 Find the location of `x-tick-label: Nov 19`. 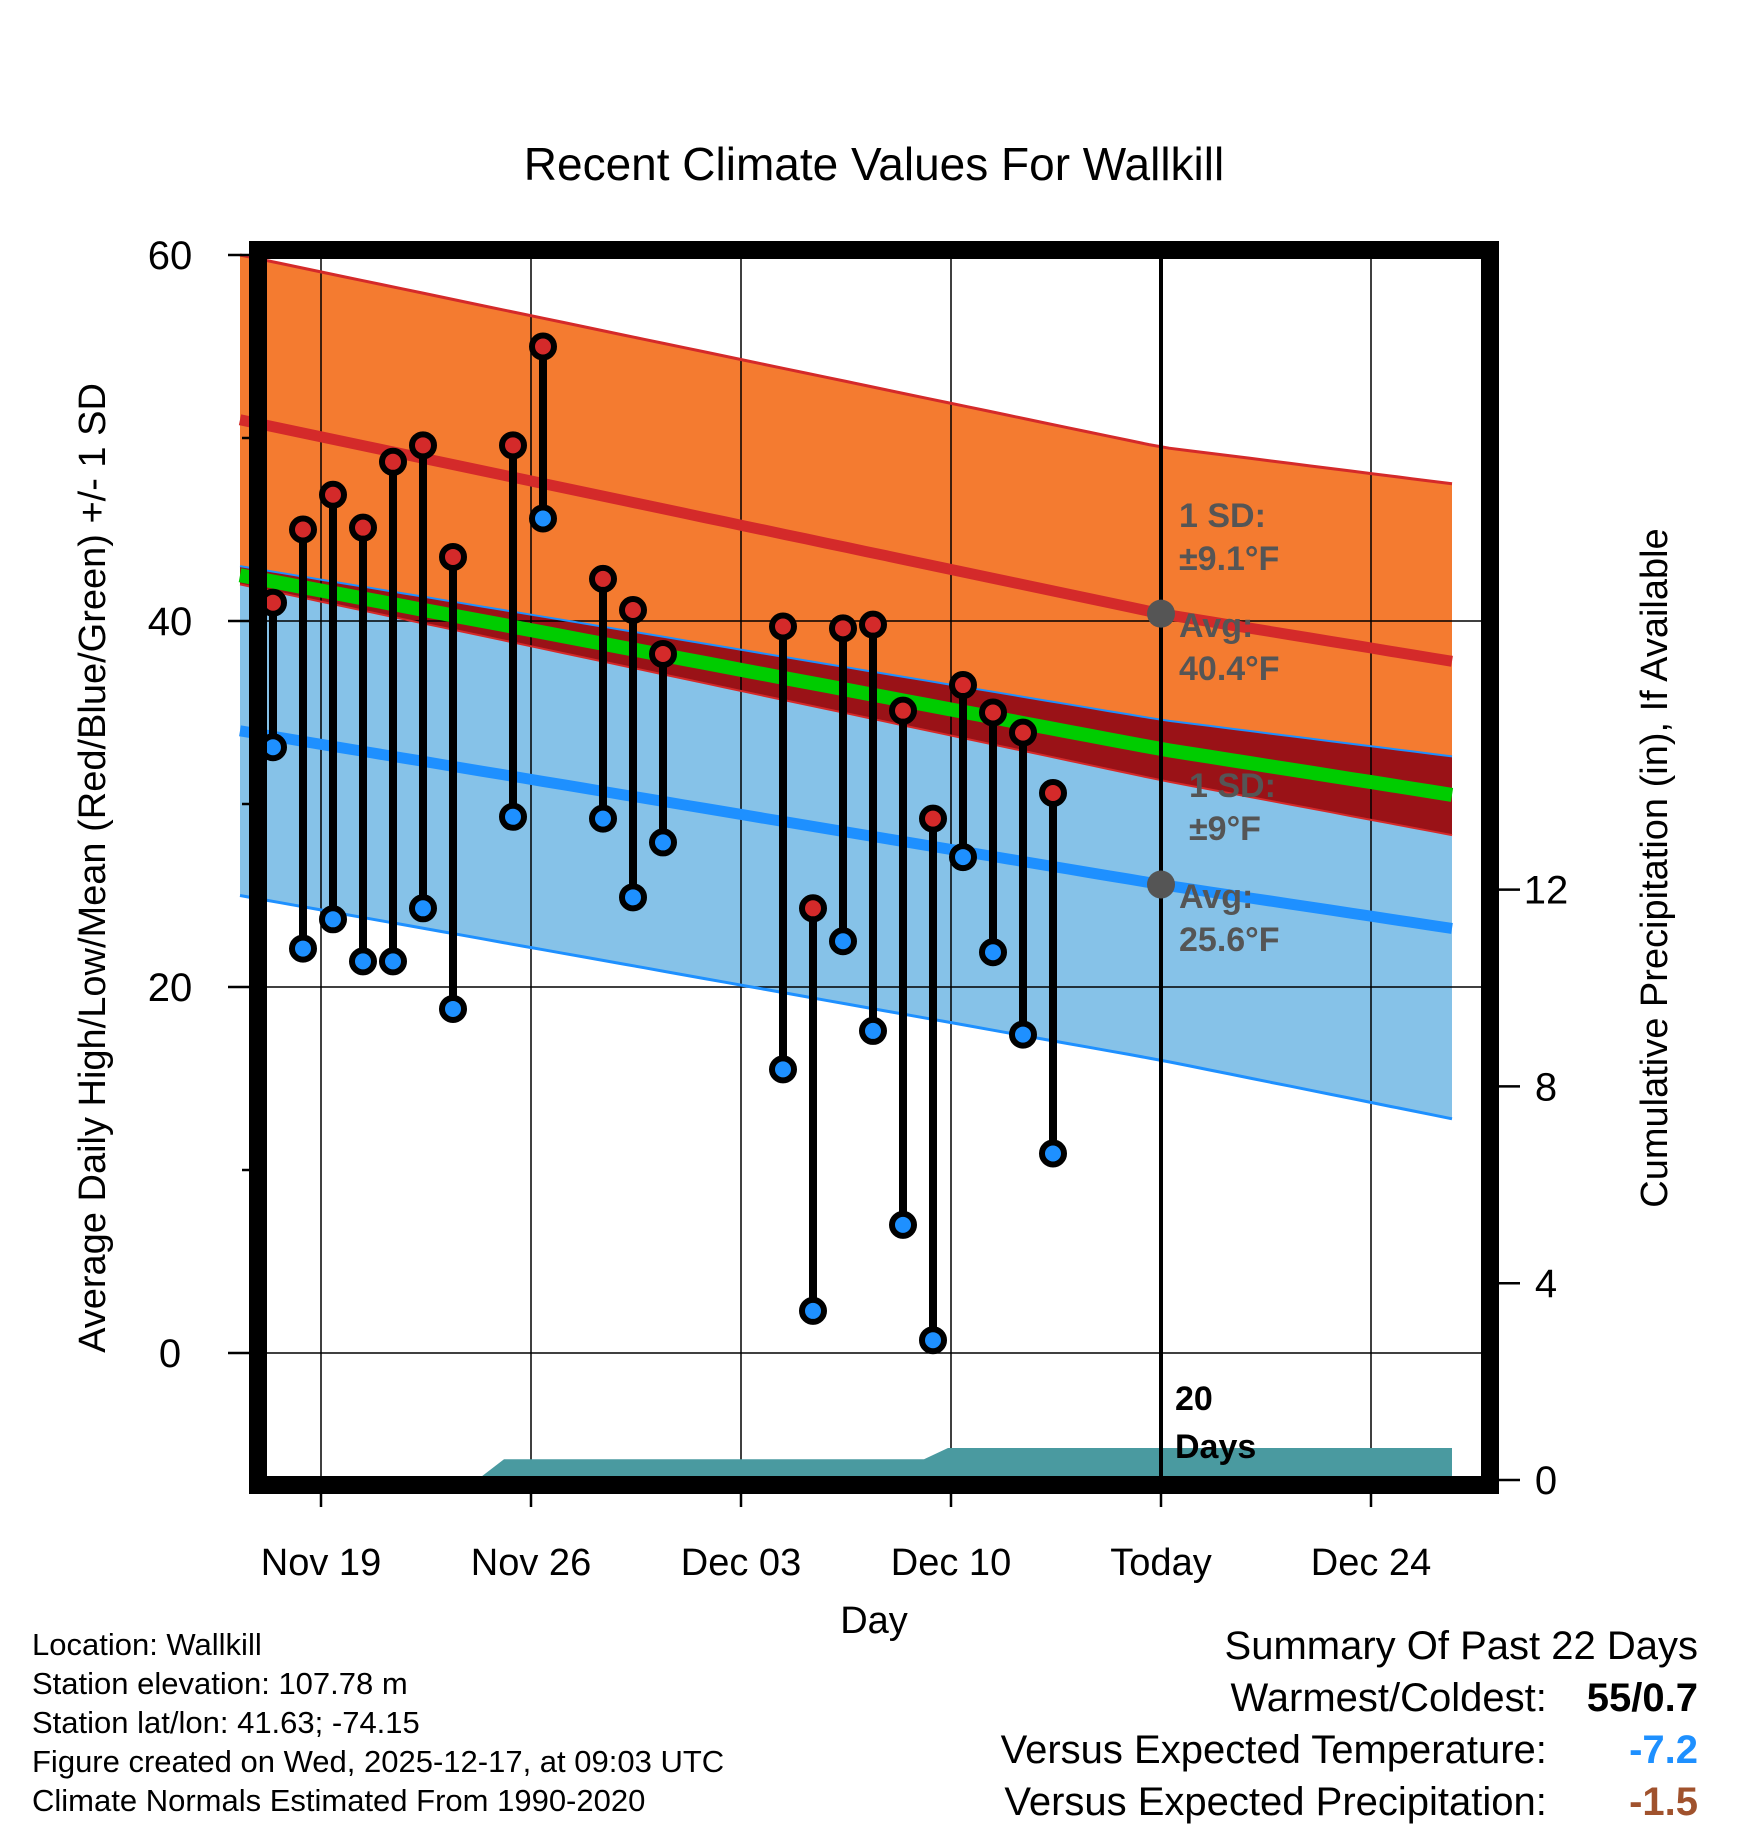

x-tick-label: Nov 19 is located at coordinates (321, 1563).